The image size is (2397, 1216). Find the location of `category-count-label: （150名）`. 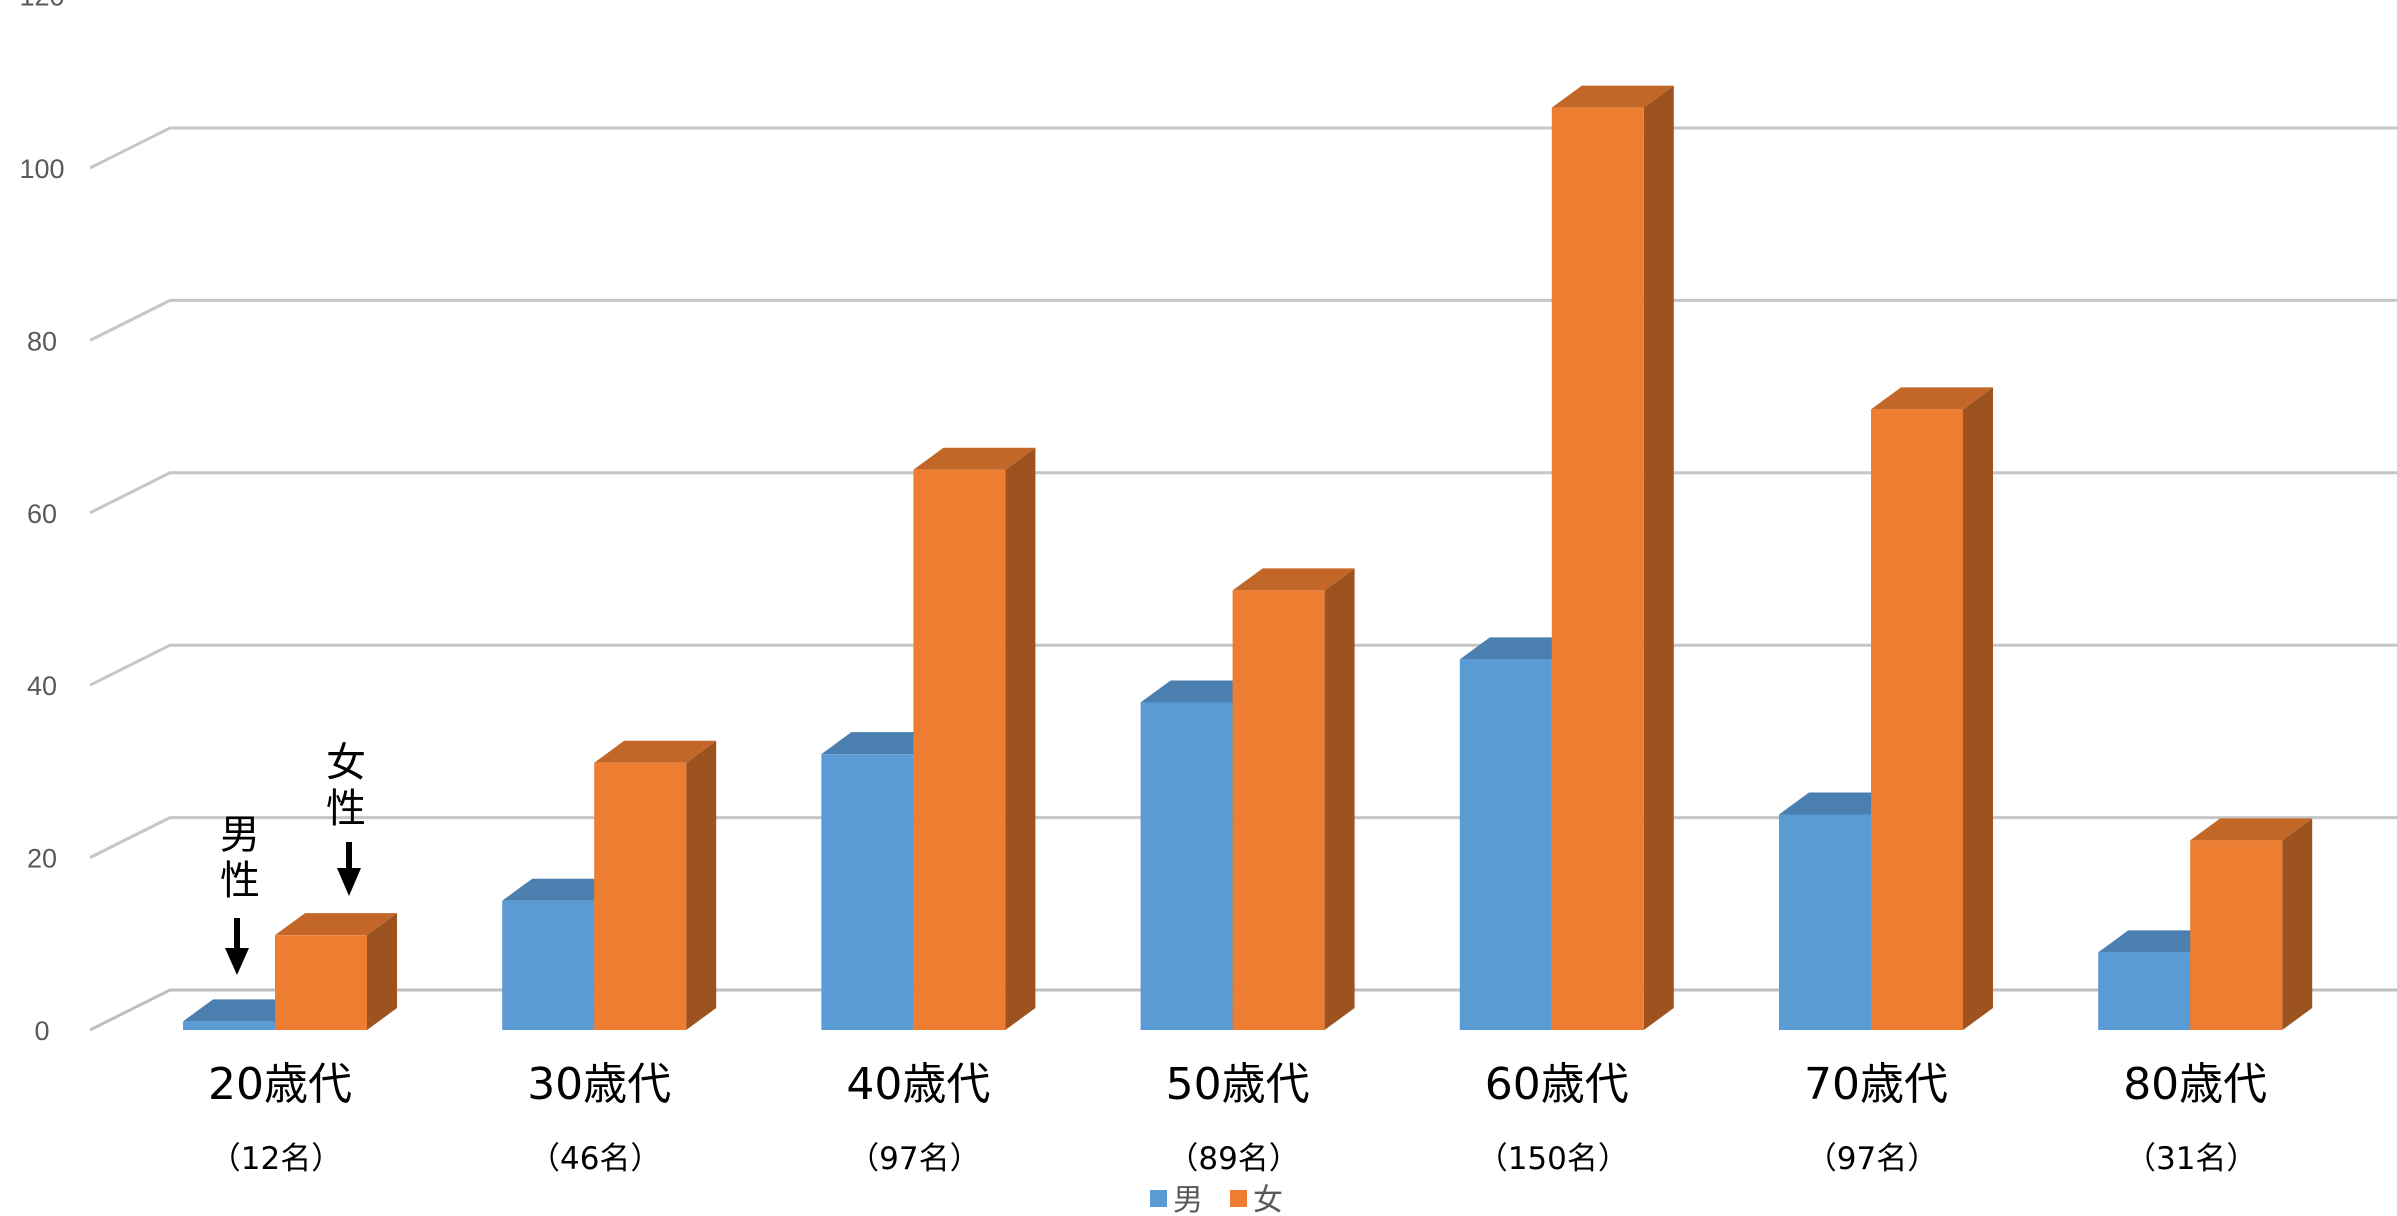

category-count-label: （150名） is located at coordinates (1553, 1159).